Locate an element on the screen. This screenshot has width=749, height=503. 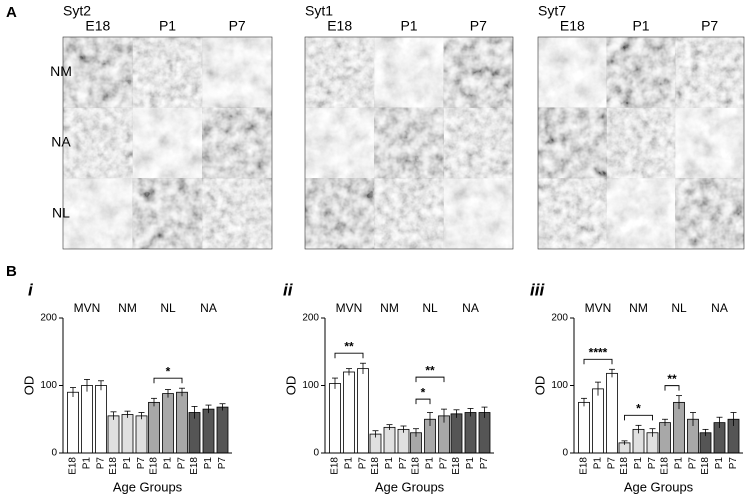
panel-sublabel: i is located at coordinates (31, 289).